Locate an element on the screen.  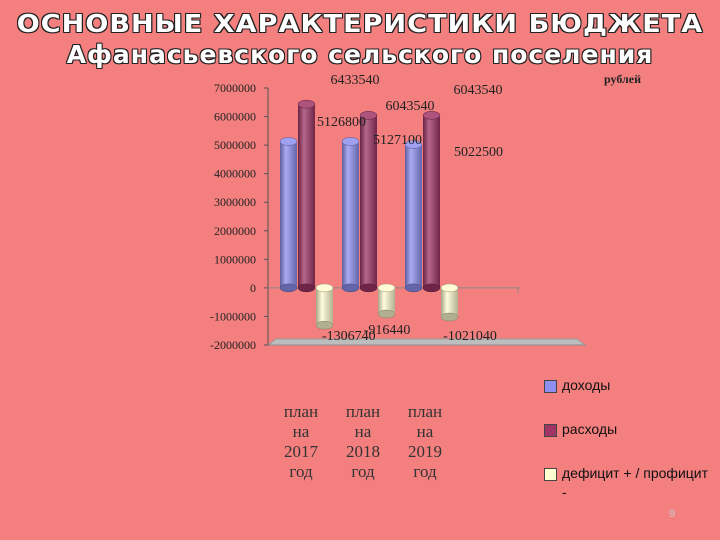
y-tick-label: -2000000 is located at coordinates (233, 345).